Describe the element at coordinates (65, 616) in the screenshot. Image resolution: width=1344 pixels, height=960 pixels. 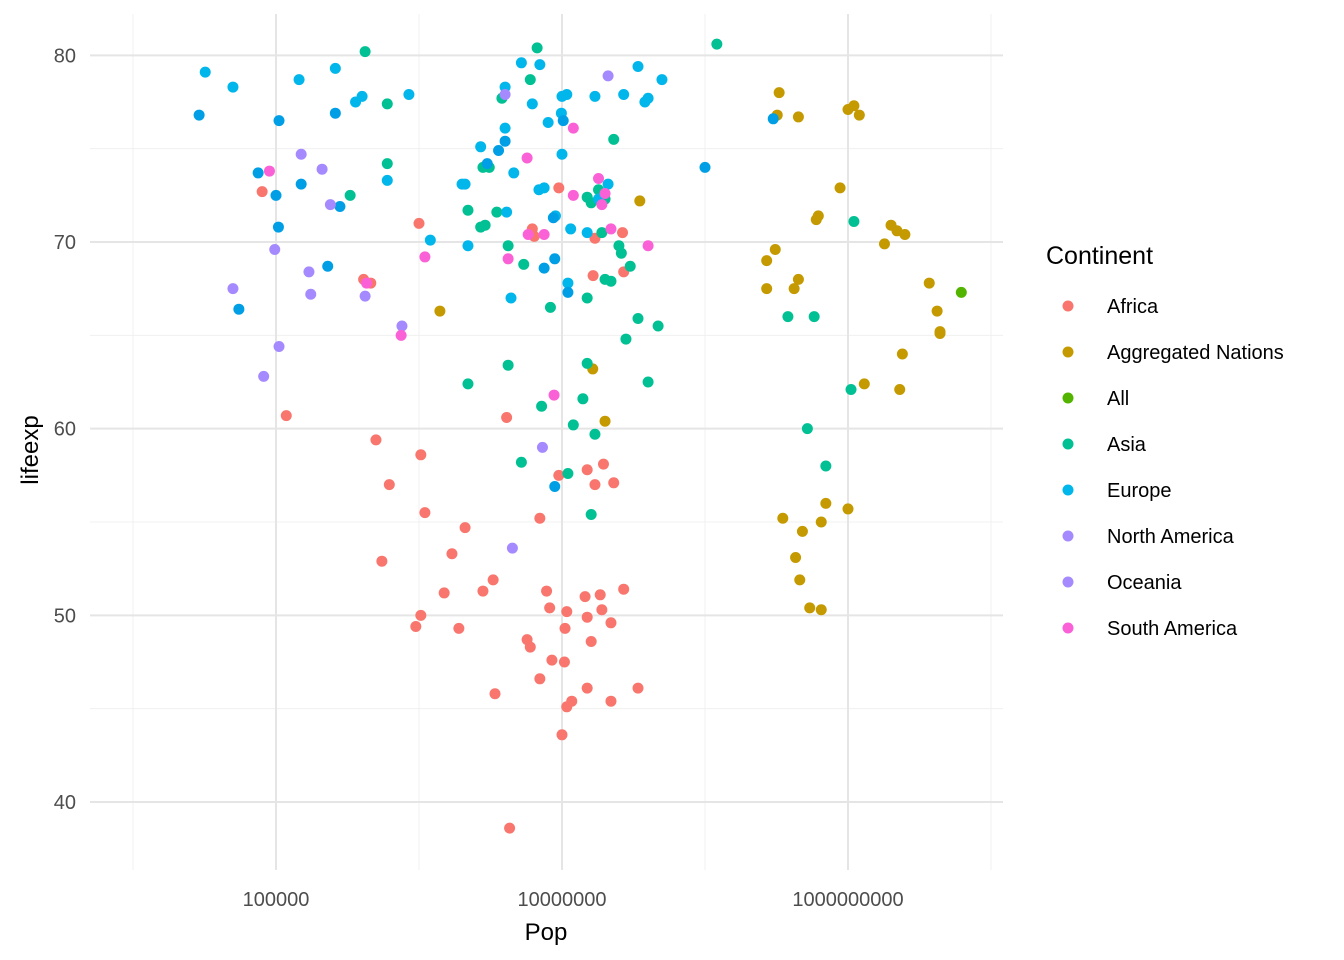
I see `y-tick-label: 50` at that location.